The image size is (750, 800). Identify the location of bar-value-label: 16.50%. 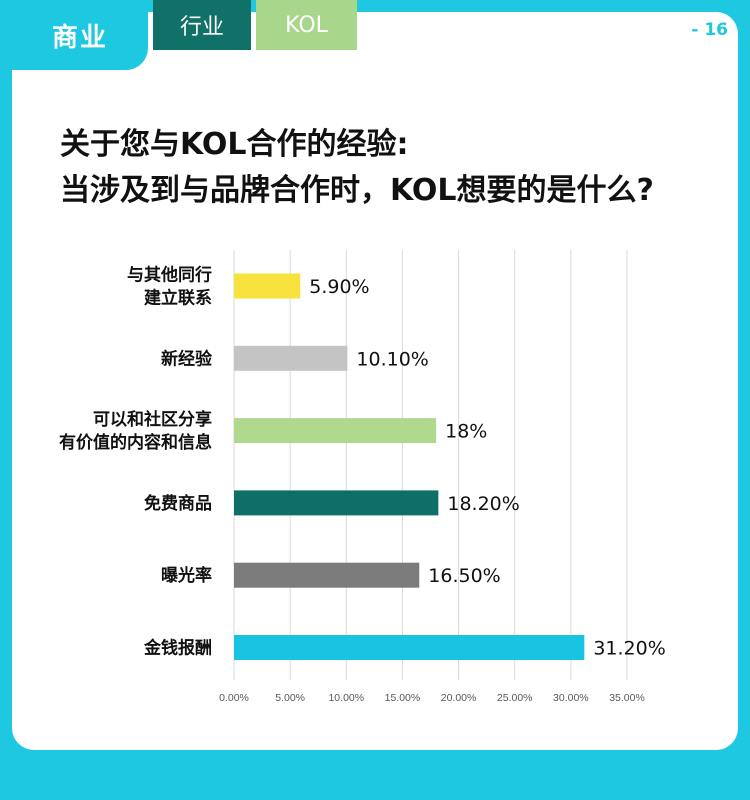
(464, 576).